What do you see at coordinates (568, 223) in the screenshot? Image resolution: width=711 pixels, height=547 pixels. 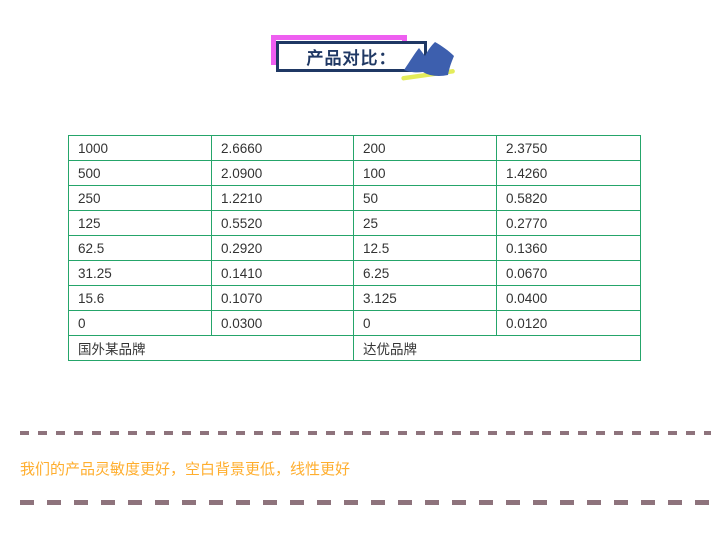 I see `table-cell: 0.2770` at bounding box center [568, 223].